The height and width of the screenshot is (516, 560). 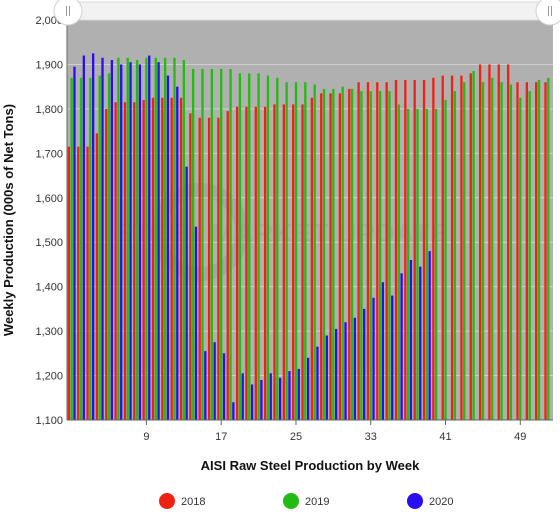 What do you see at coordinates (306, 13) in the screenshot?
I see `range-navigator` at bounding box center [306, 13].